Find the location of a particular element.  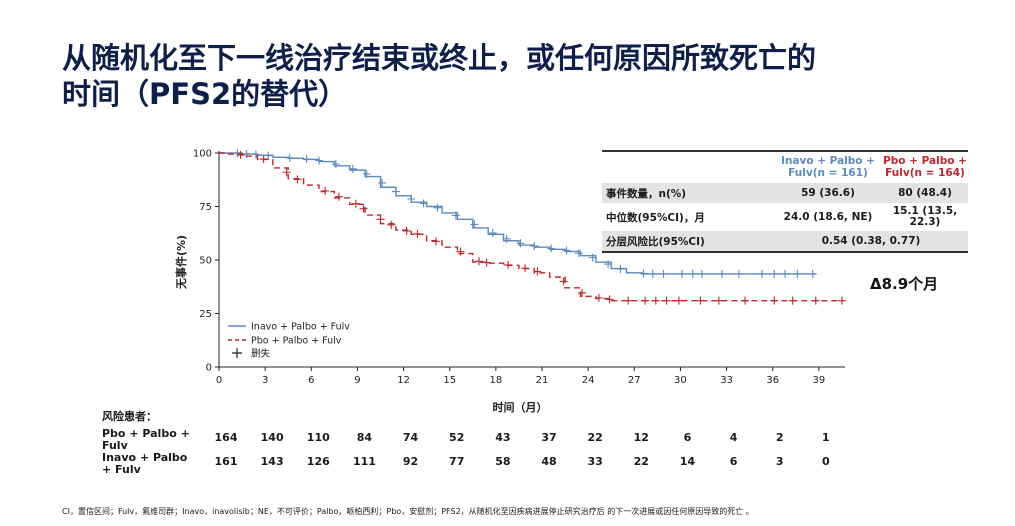

risk-value: 143 is located at coordinates (272, 461).